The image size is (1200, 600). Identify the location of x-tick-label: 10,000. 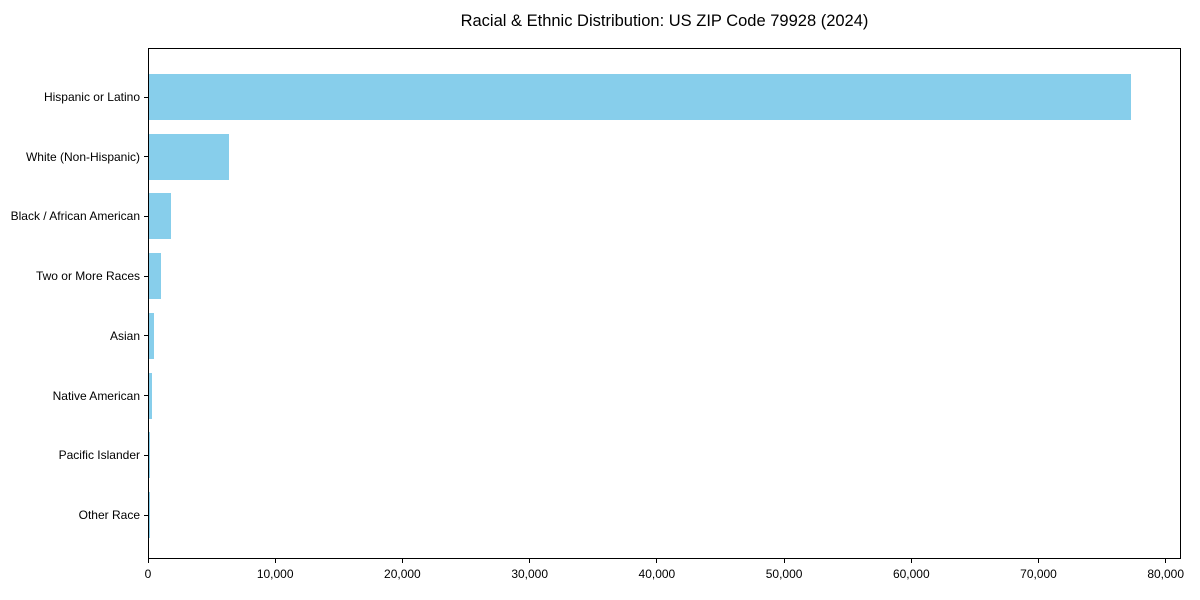
(275, 574).